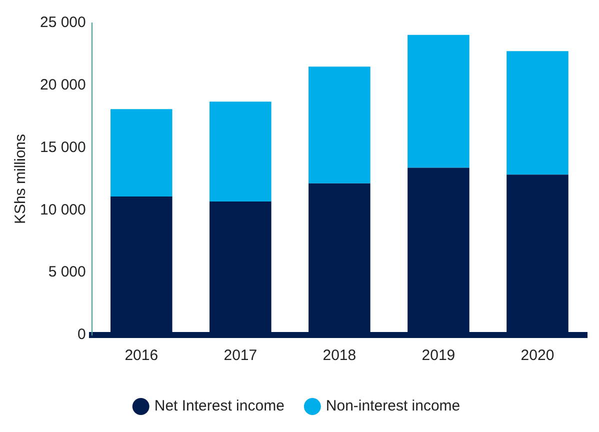 This screenshot has height=432, width=599. What do you see at coordinates (393, 406) in the screenshot?
I see `legend-label: Non-interest income` at bounding box center [393, 406].